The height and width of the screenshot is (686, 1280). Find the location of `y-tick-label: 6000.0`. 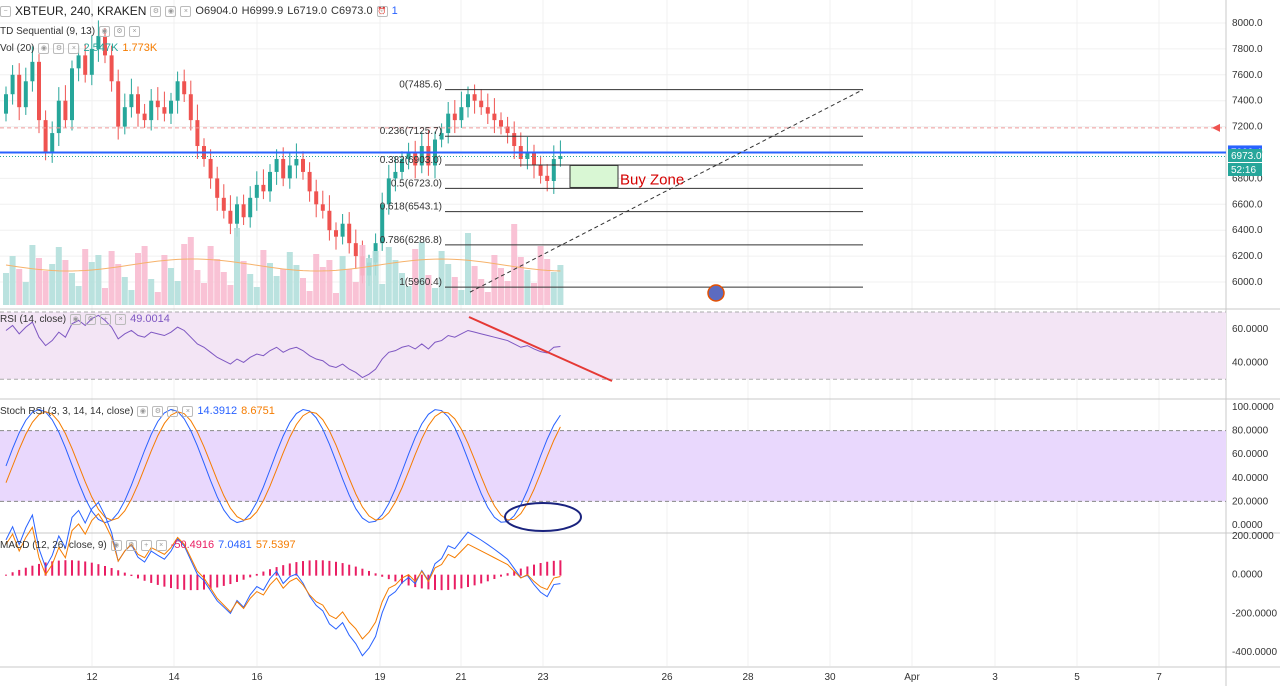

y-tick-label: 6000.0 is located at coordinates (1247, 282).